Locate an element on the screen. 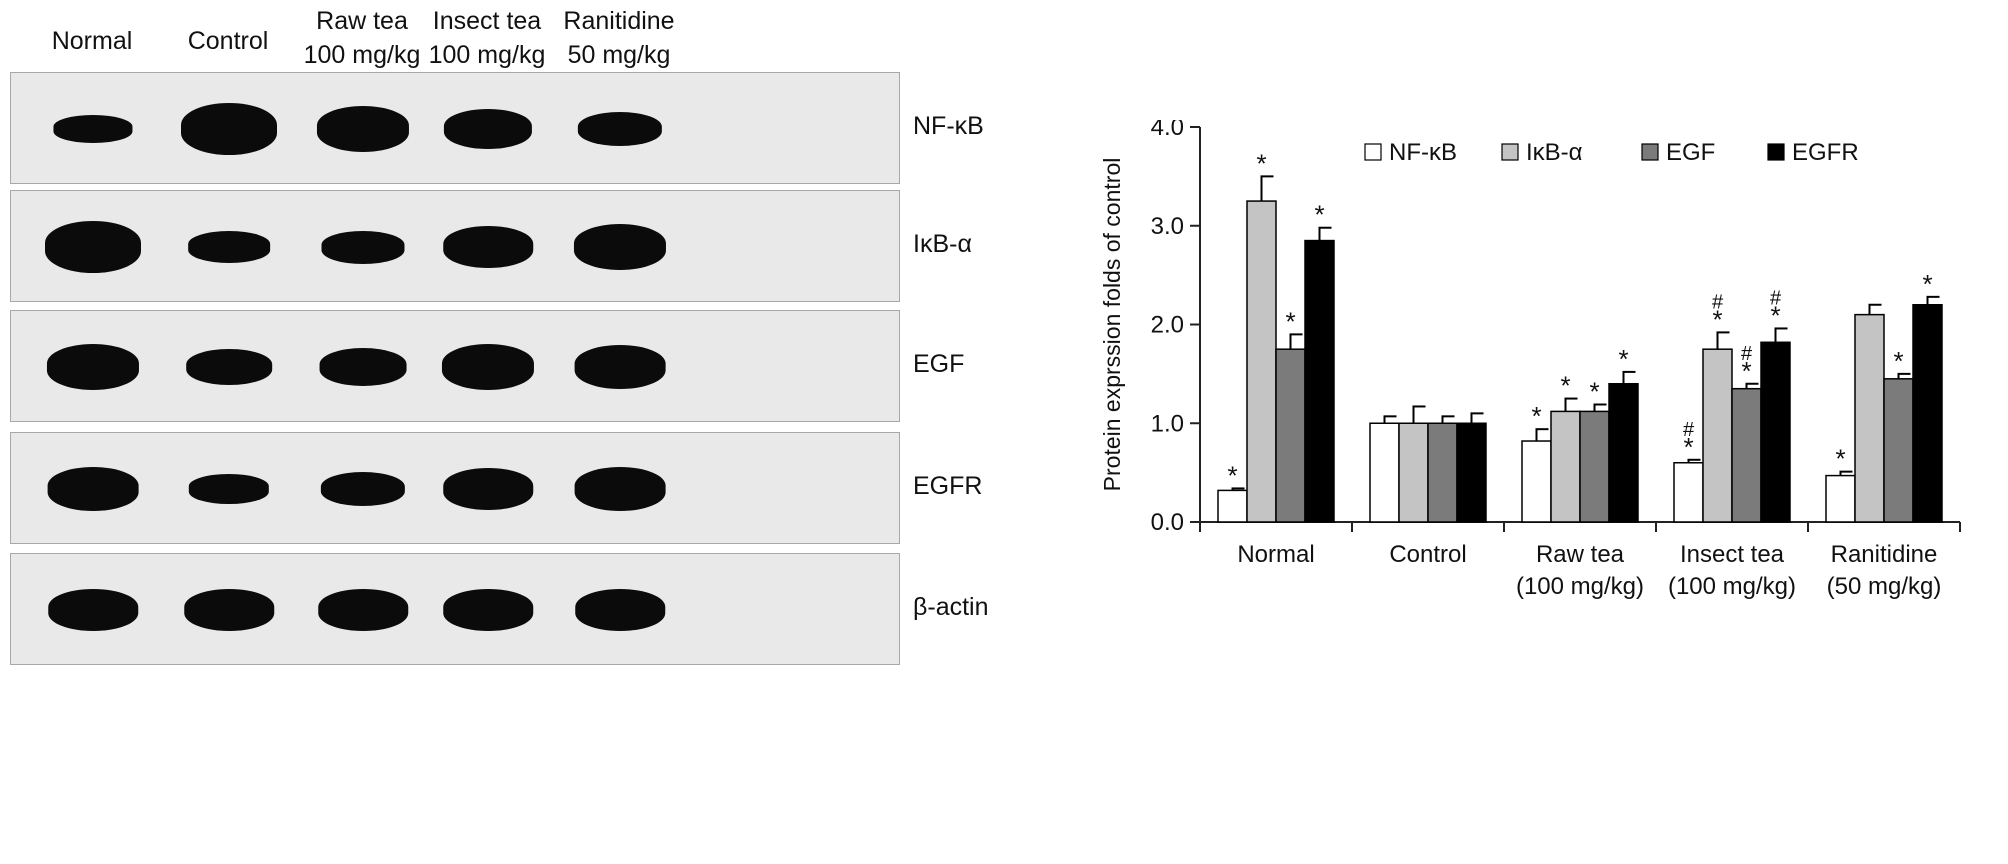 The height and width of the screenshot is (864, 2008). blot-lane-header-line1: Normal is located at coordinates (92, 41).